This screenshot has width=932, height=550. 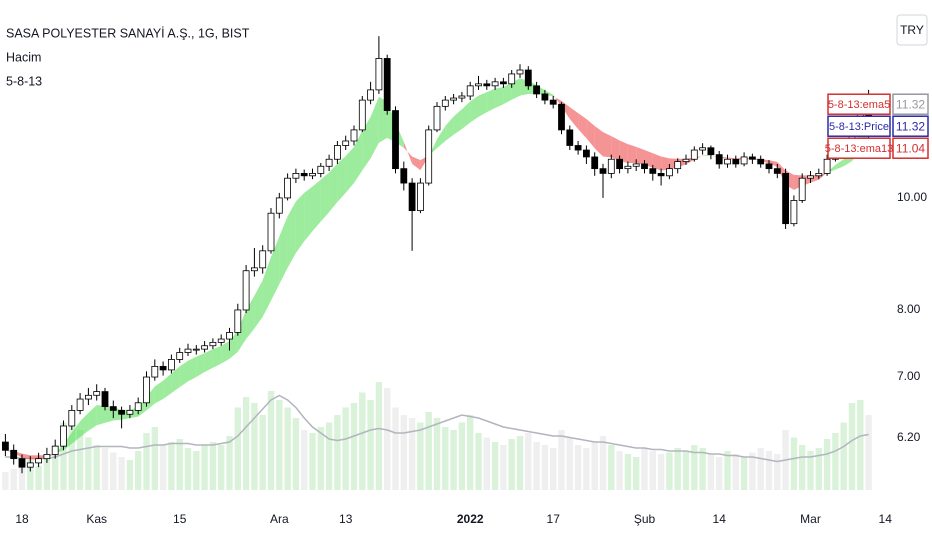 What do you see at coordinates (910, 148) in the screenshot?
I see `price-tag-value: 11.04` at bounding box center [910, 148].